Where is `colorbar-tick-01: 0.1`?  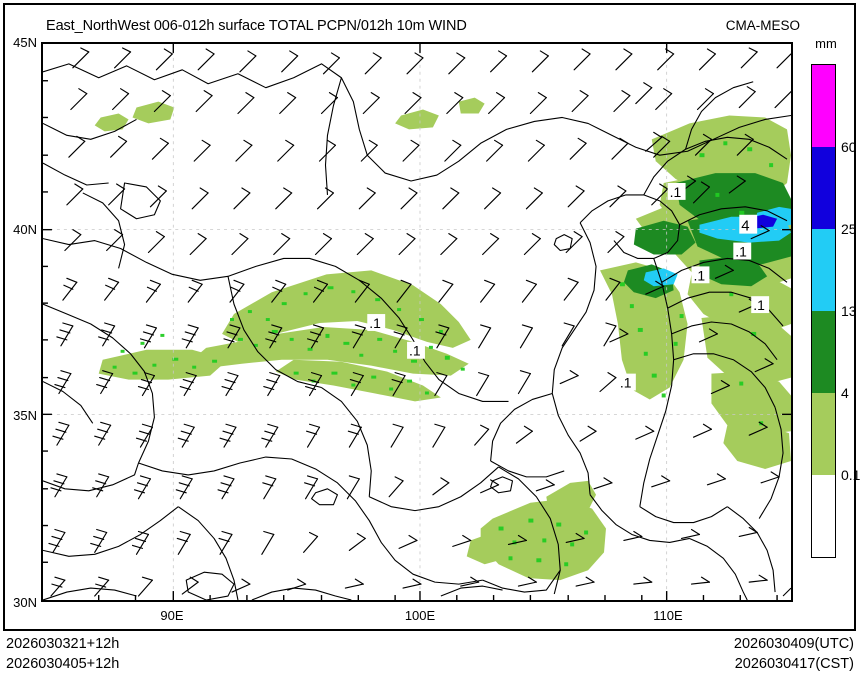
colorbar-tick-01: 0.1 is located at coordinates (850, 475).